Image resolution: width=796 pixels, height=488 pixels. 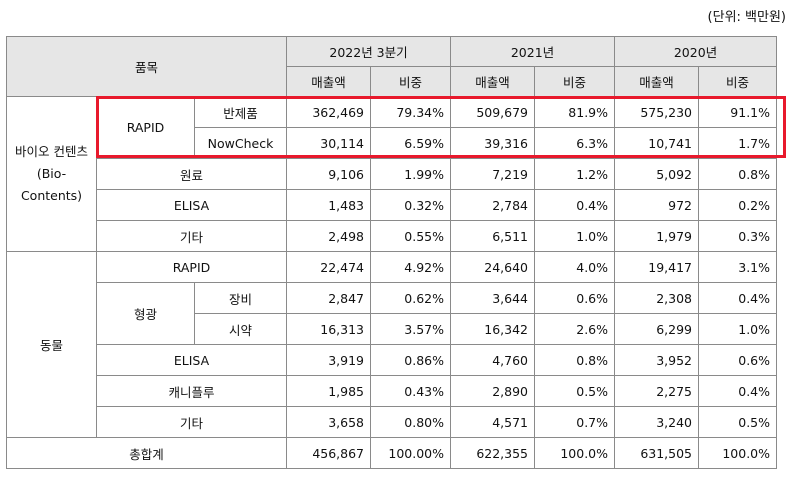 I want to click on unit-note: (단위: 백만원), so click(x=746, y=17).